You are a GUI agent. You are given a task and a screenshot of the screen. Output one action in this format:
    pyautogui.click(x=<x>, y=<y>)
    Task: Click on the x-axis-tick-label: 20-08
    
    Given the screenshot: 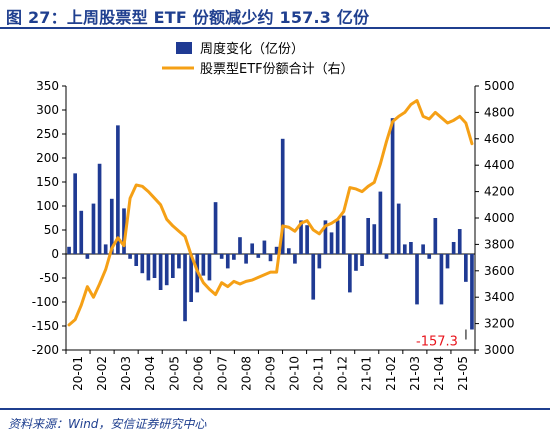 What is the action you would take?
    pyautogui.click(x=246, y=373)
    